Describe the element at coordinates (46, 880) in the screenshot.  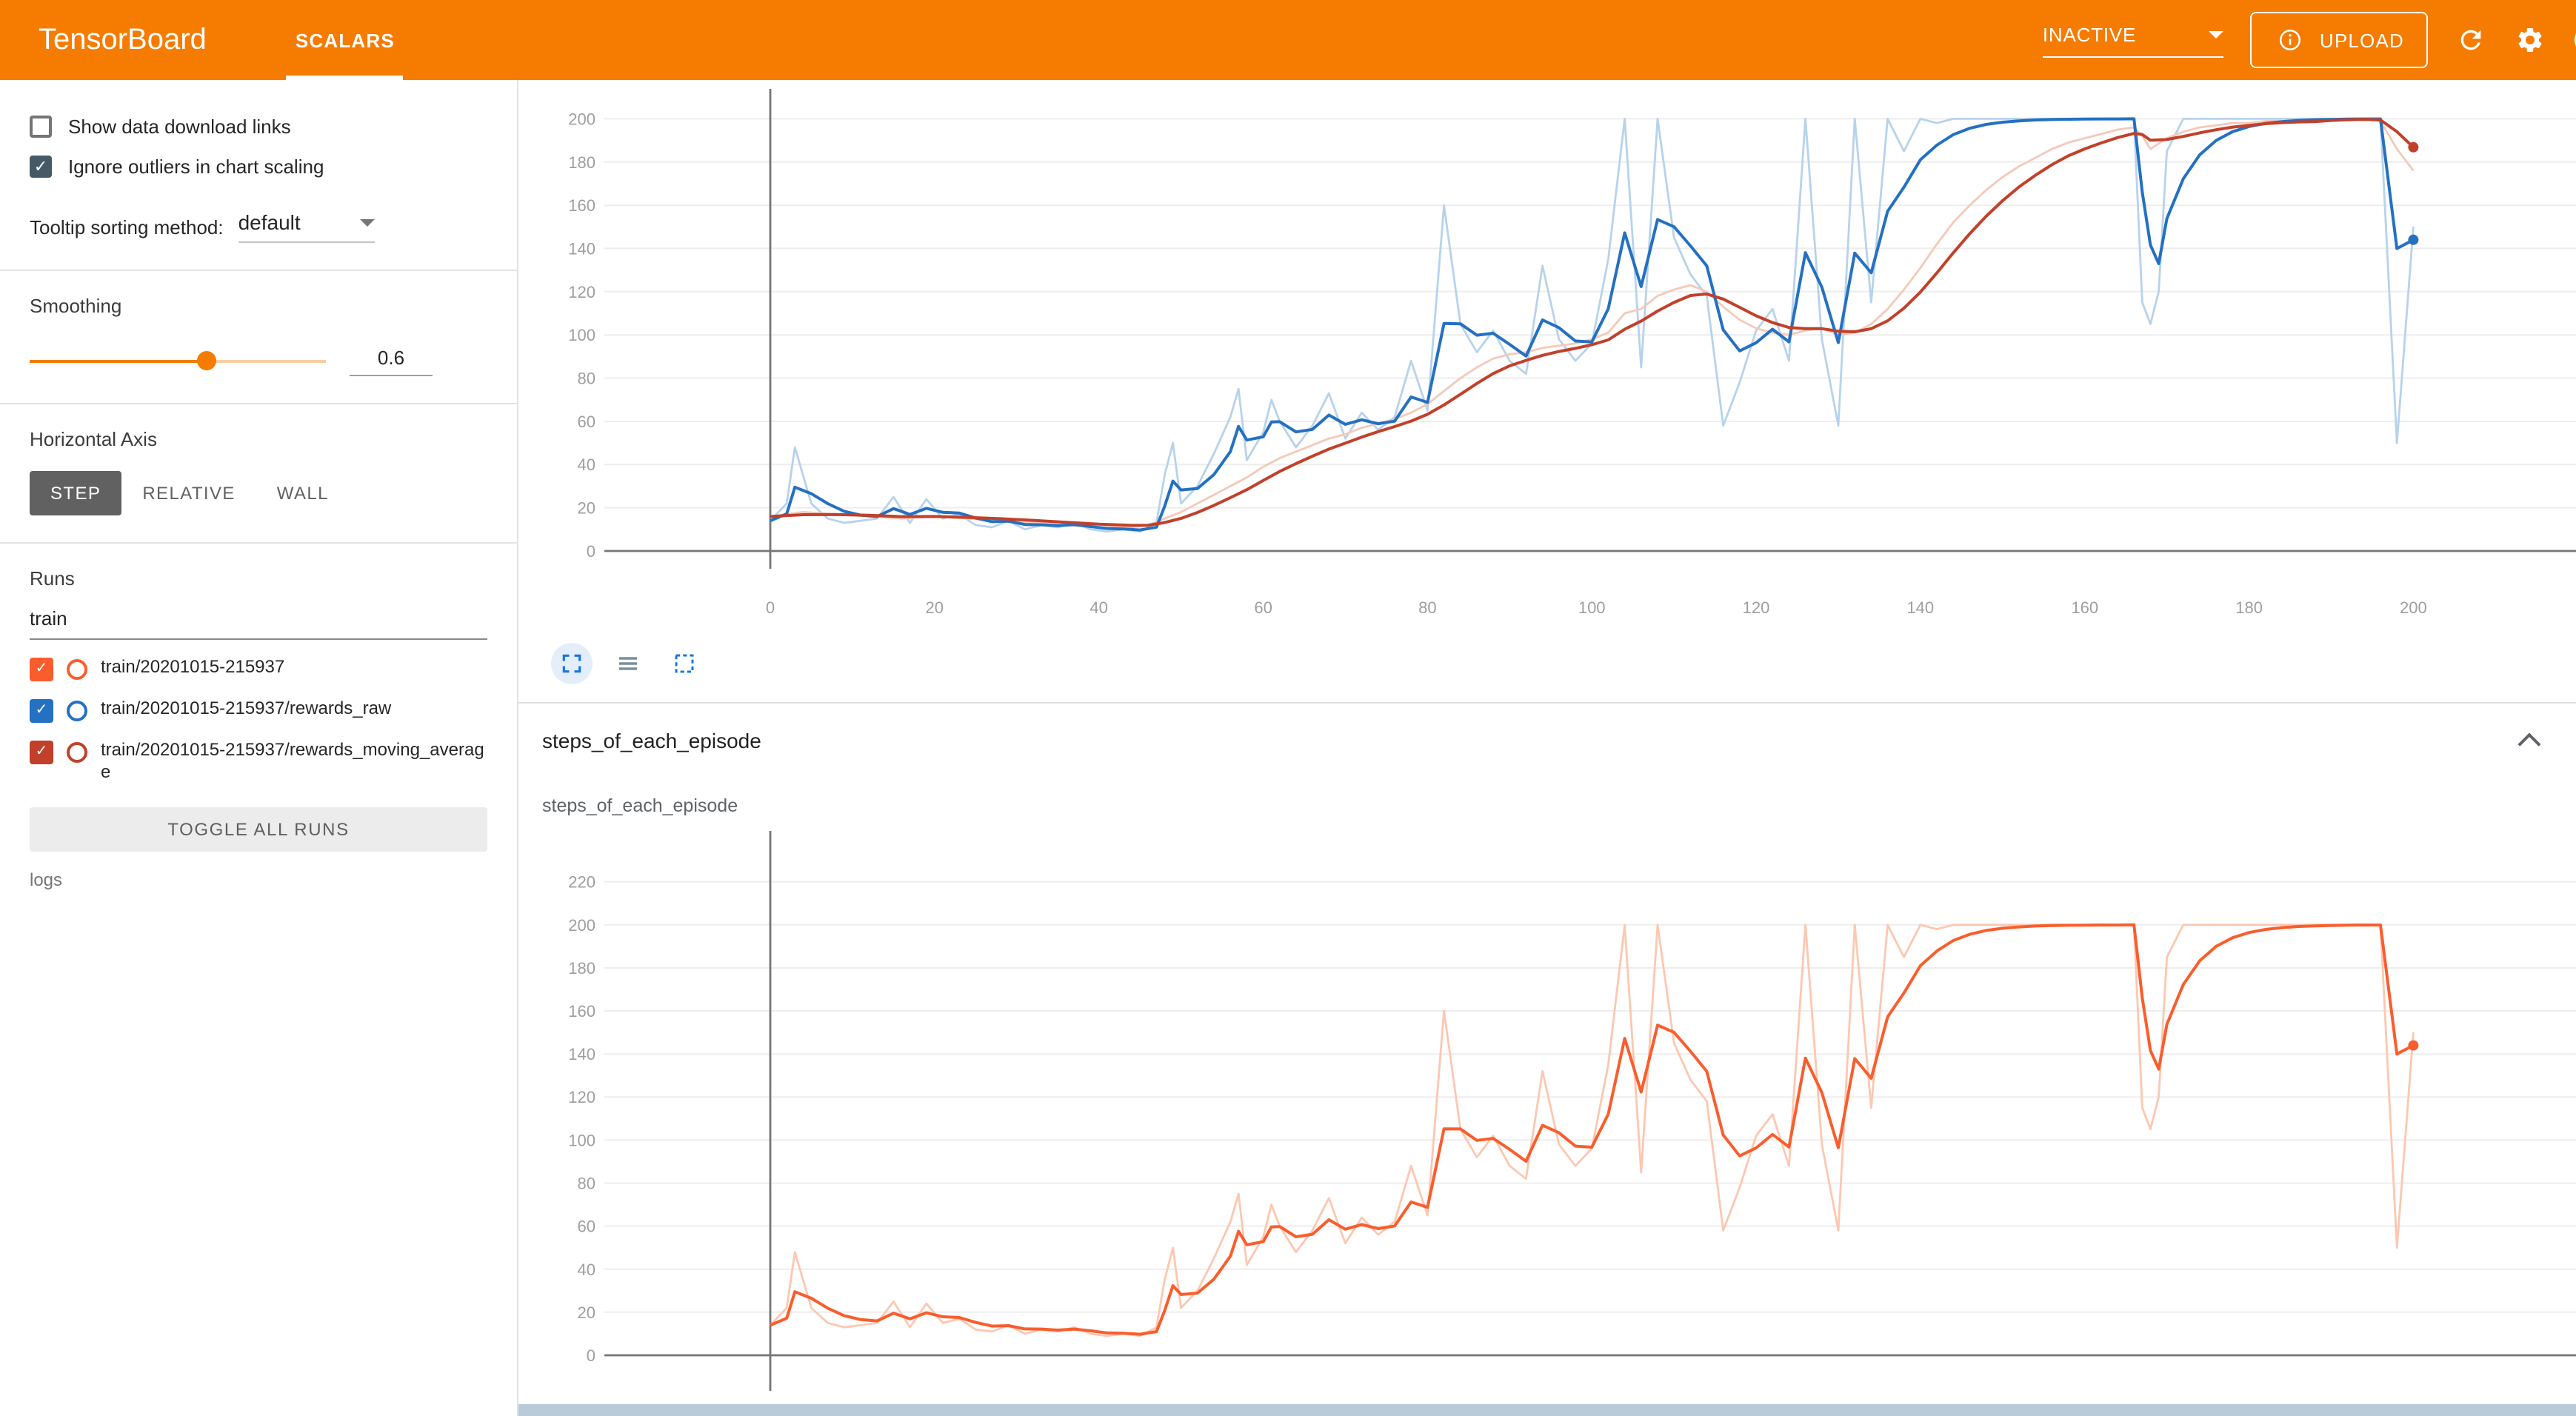
I see `logs-label: logs` at that location.